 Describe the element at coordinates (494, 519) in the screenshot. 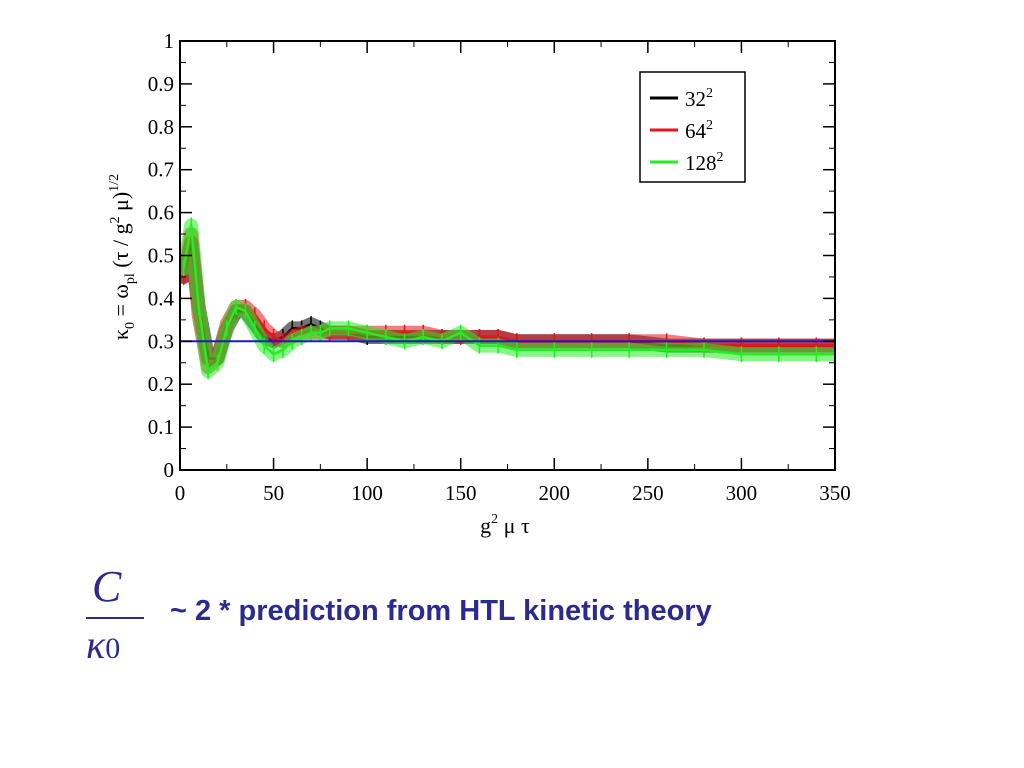

I see `x-axis-label-sup: 2` at that location.